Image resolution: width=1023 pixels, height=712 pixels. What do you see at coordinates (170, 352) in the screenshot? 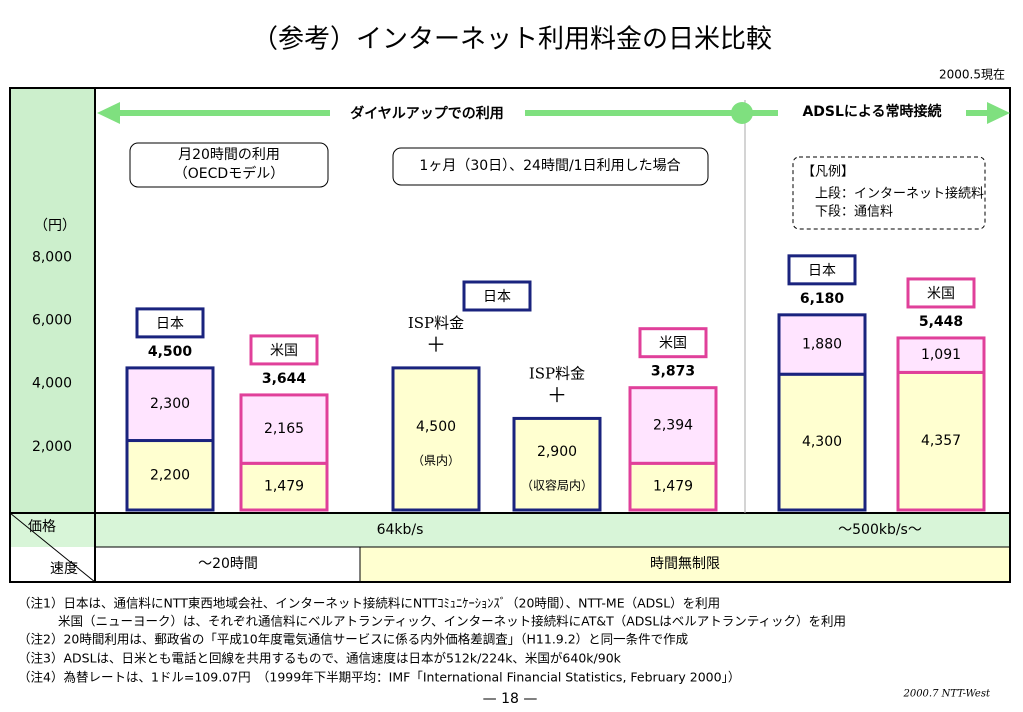
I see `total-label: 4,500` at bounding box center [170, 352].